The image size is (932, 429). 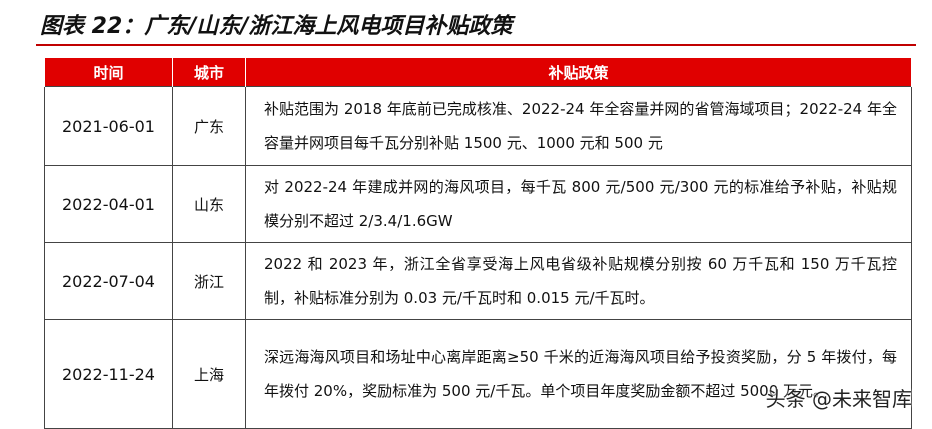 I want to click on column-header: 补贴政策, so click(x=578, y=72).